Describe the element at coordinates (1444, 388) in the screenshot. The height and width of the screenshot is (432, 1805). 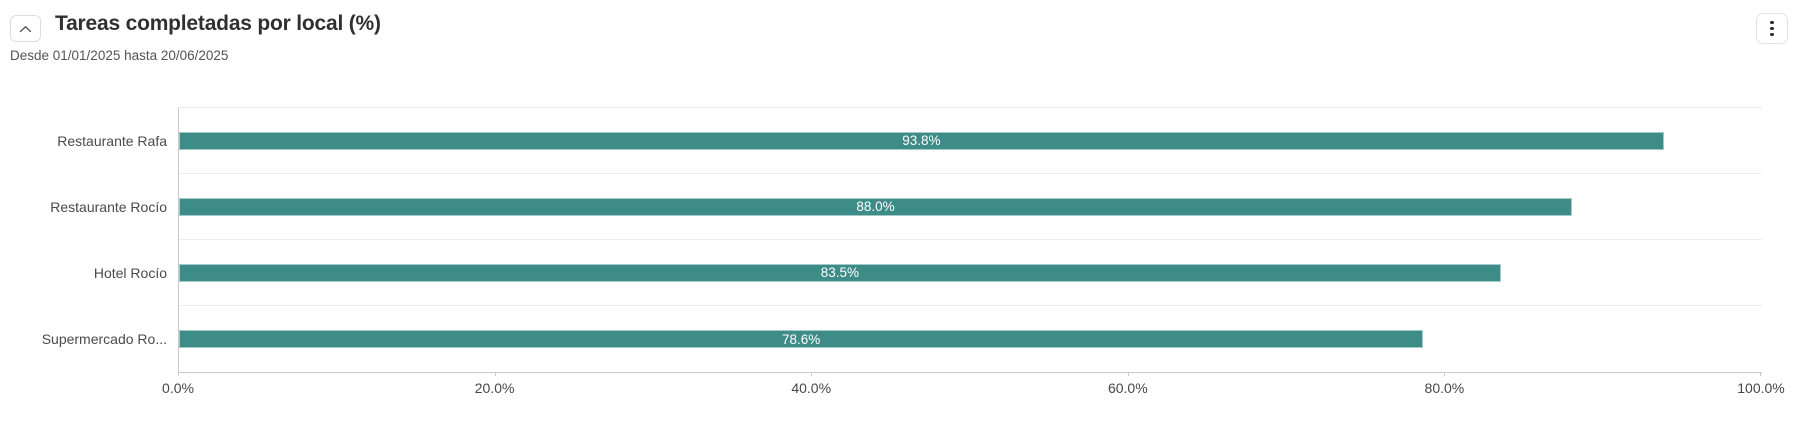
I see `x-axis-tick-label: 80.0%` at that location.